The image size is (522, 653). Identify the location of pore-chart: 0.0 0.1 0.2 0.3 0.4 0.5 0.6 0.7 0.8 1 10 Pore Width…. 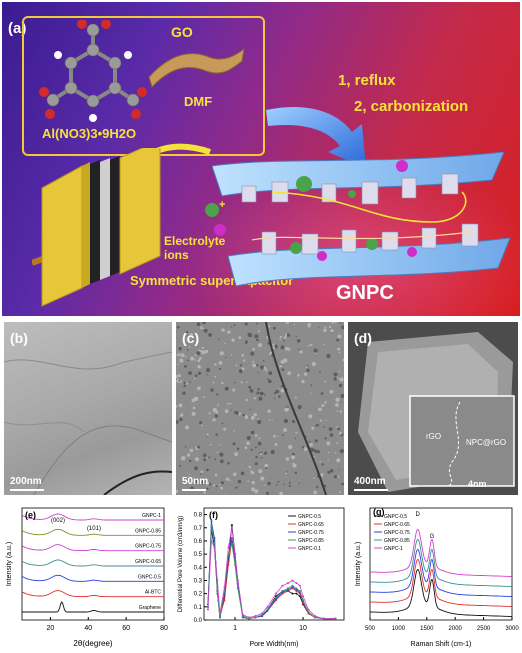
(263, 575).